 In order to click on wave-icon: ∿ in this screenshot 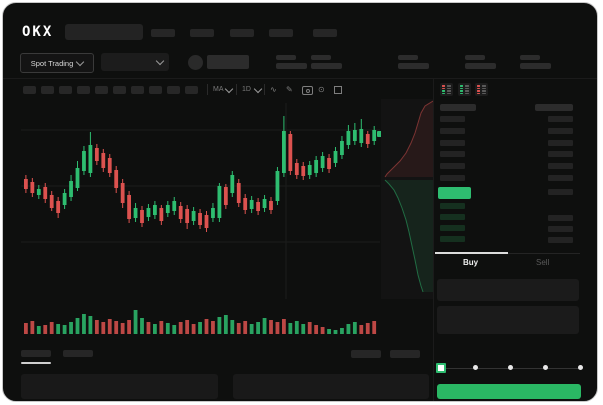, I will do `click(273, 89)`.